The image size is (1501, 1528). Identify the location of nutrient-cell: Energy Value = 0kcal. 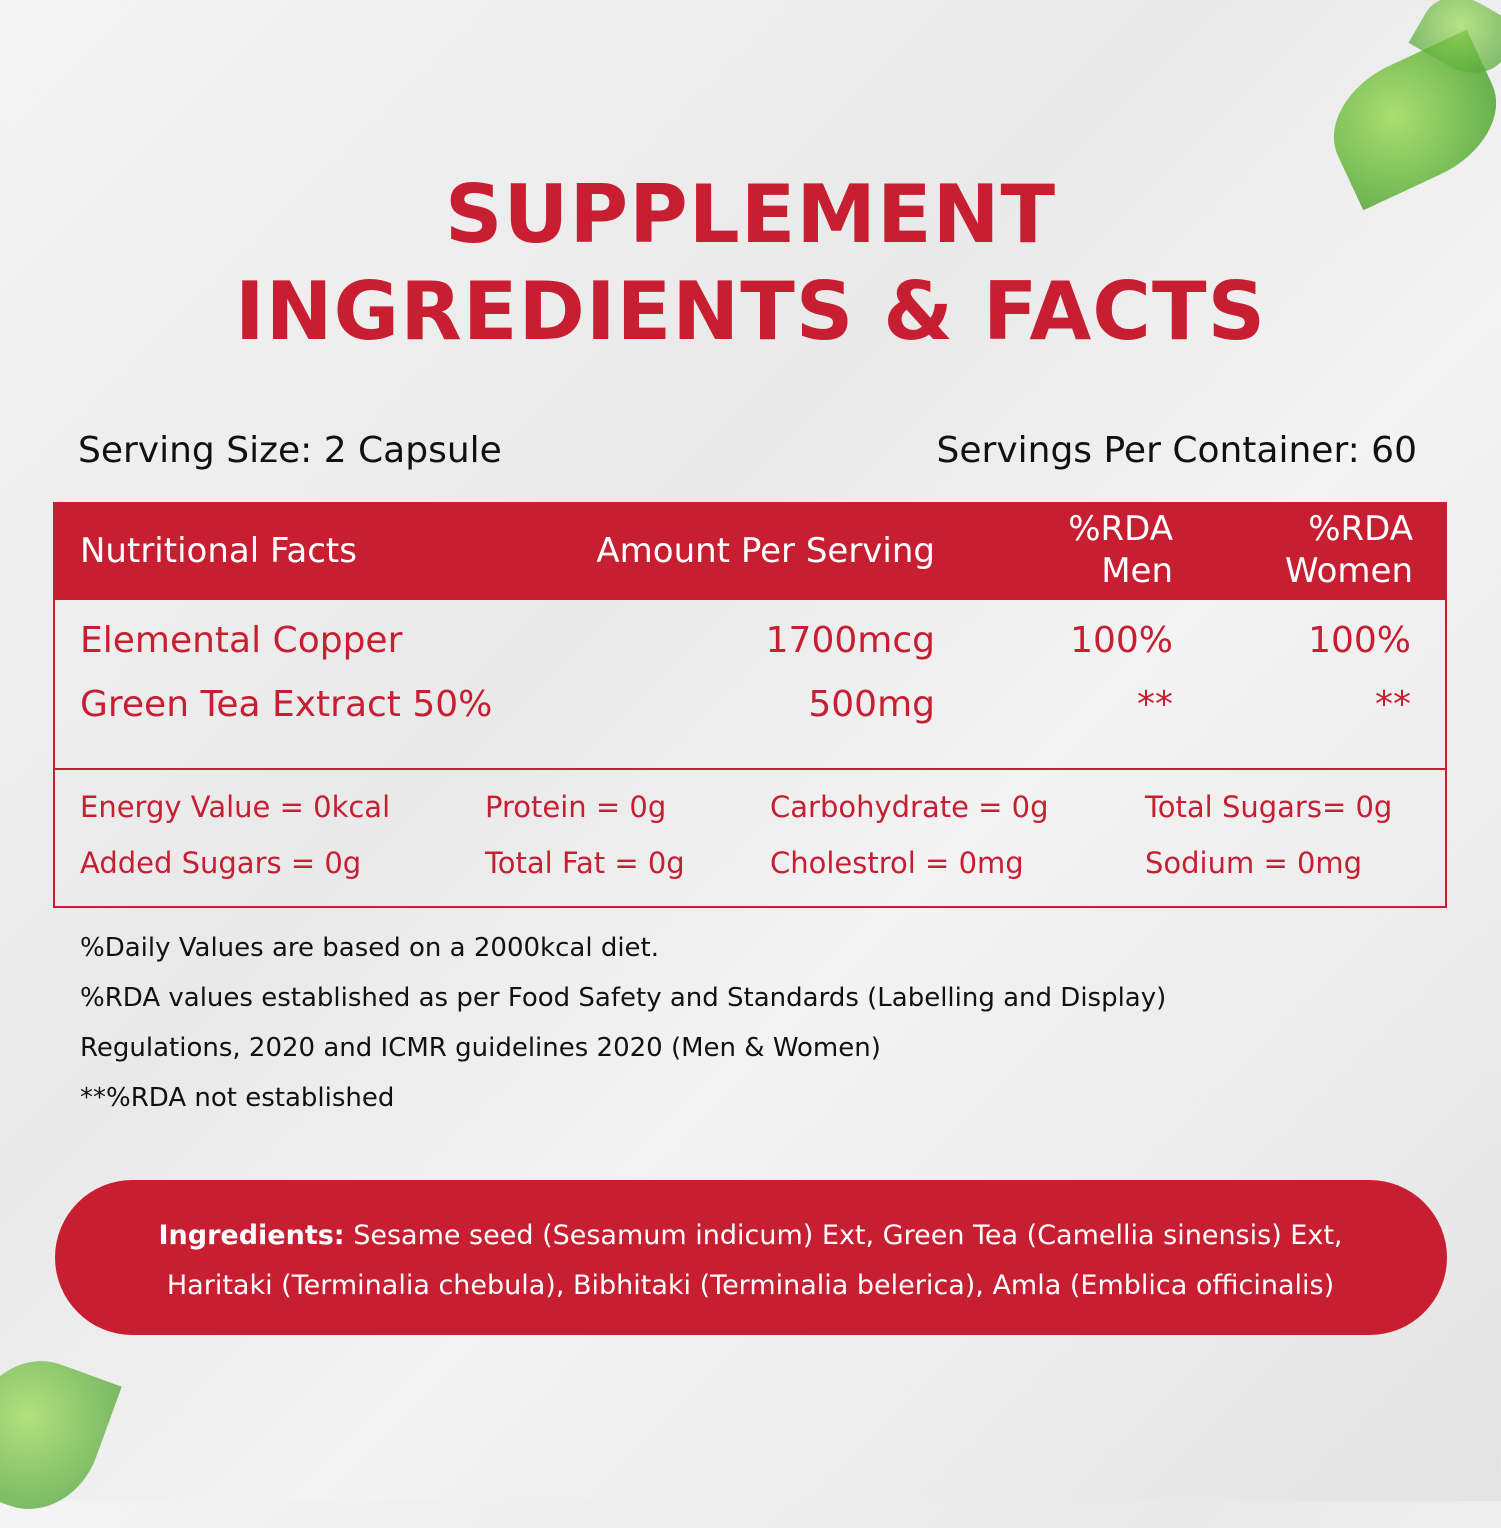
(235, 807).